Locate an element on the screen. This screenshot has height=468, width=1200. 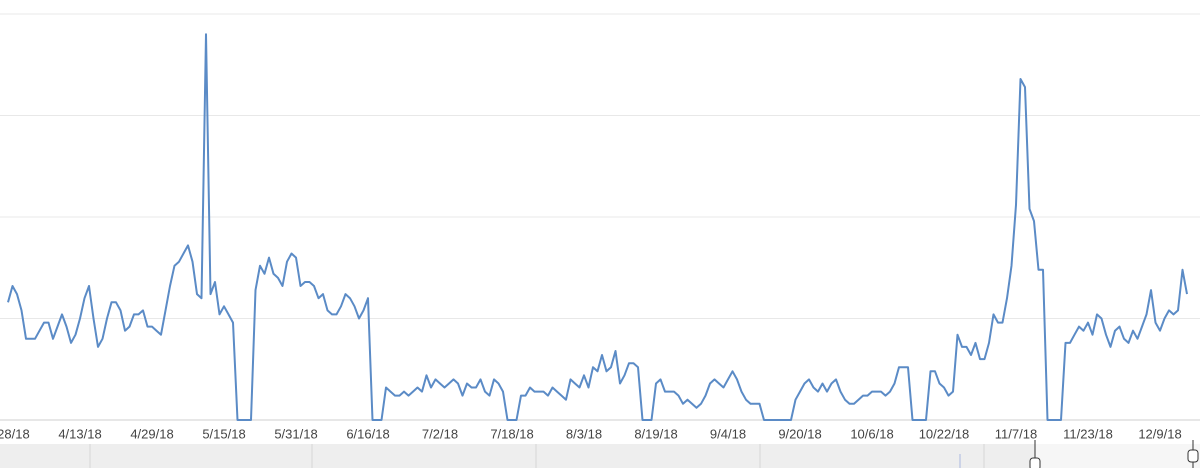
x-tick-label: 8/3/18 is located at coordinates (584, 433).